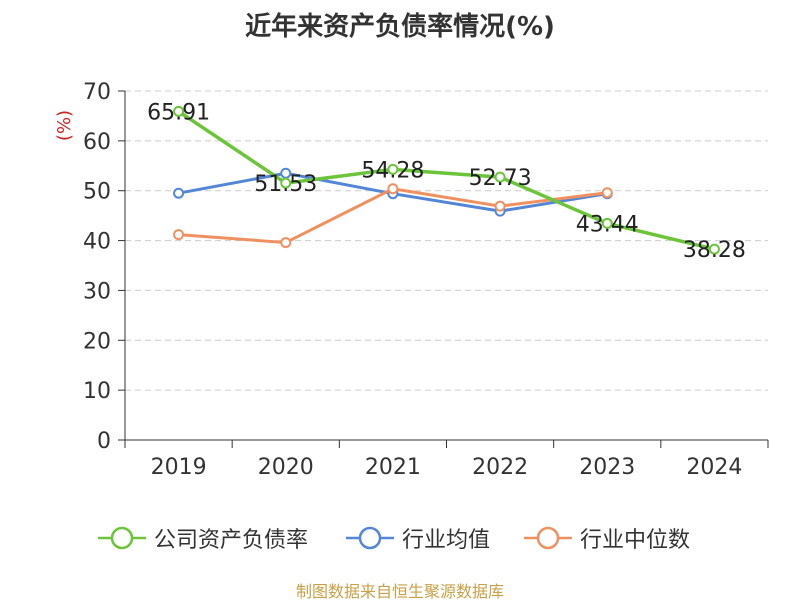 This screenshot has width=800, height=602. Describe the element at coordinates (370, 538) in the screenshot. I see `legend-marker-industry-average` at that location.